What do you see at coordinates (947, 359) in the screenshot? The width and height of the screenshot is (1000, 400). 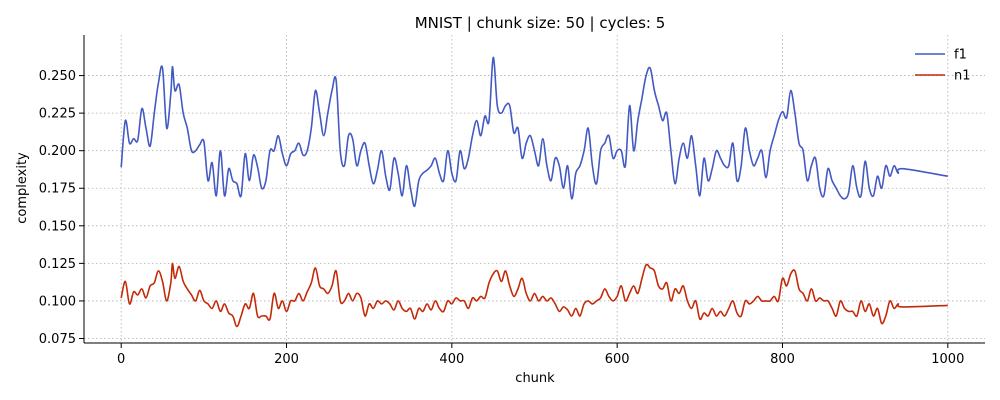 I see `x-tick-label: 1000` at bounding box center [947, 359].